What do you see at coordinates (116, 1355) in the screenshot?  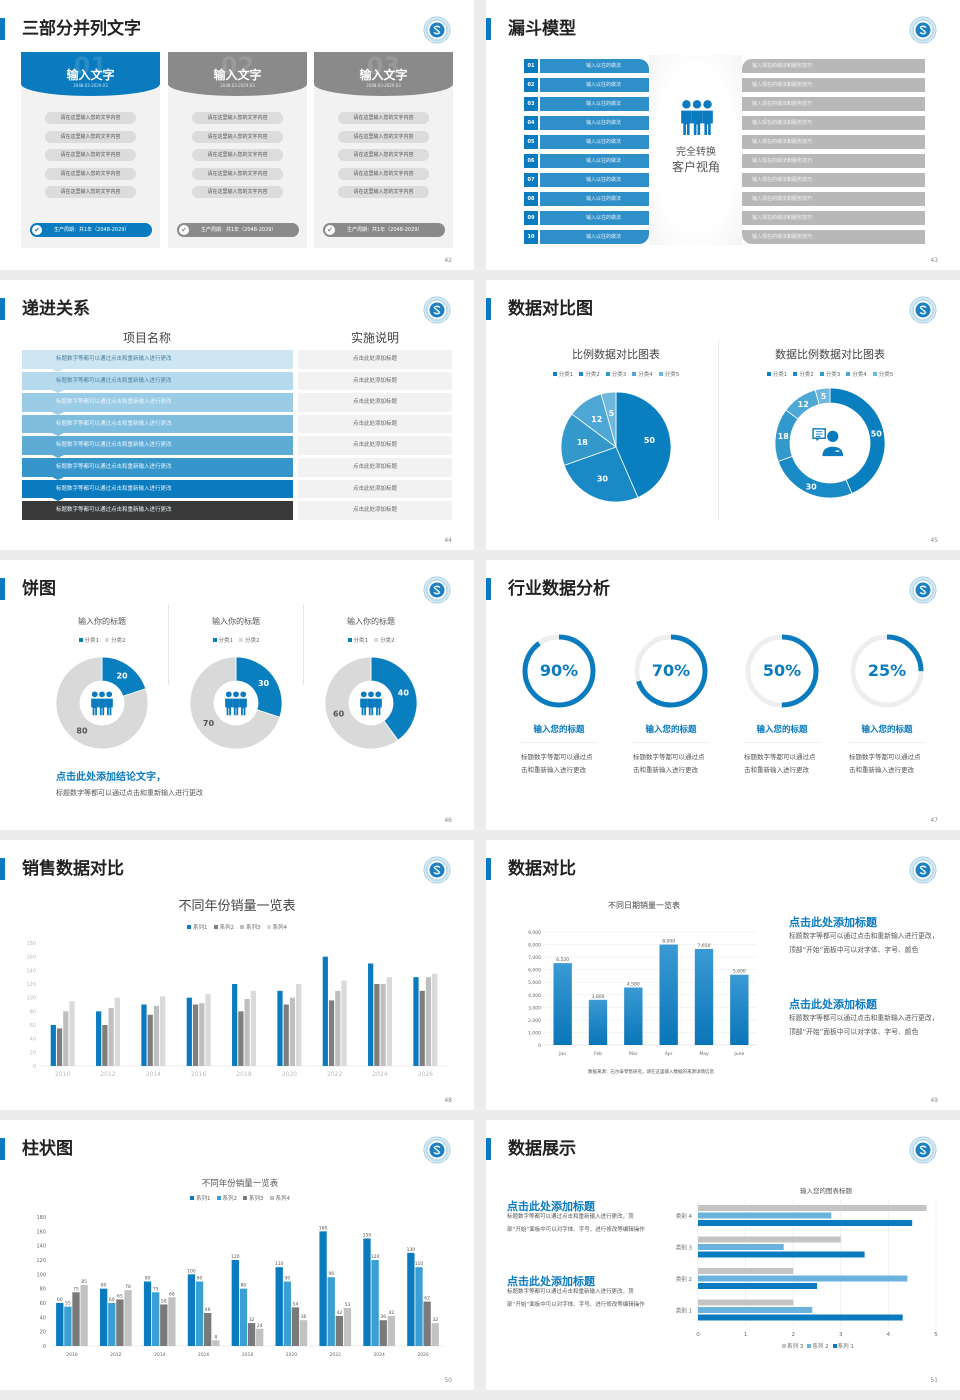 I see `x-tick-label: 2012` at bounding box center [116, 1355].